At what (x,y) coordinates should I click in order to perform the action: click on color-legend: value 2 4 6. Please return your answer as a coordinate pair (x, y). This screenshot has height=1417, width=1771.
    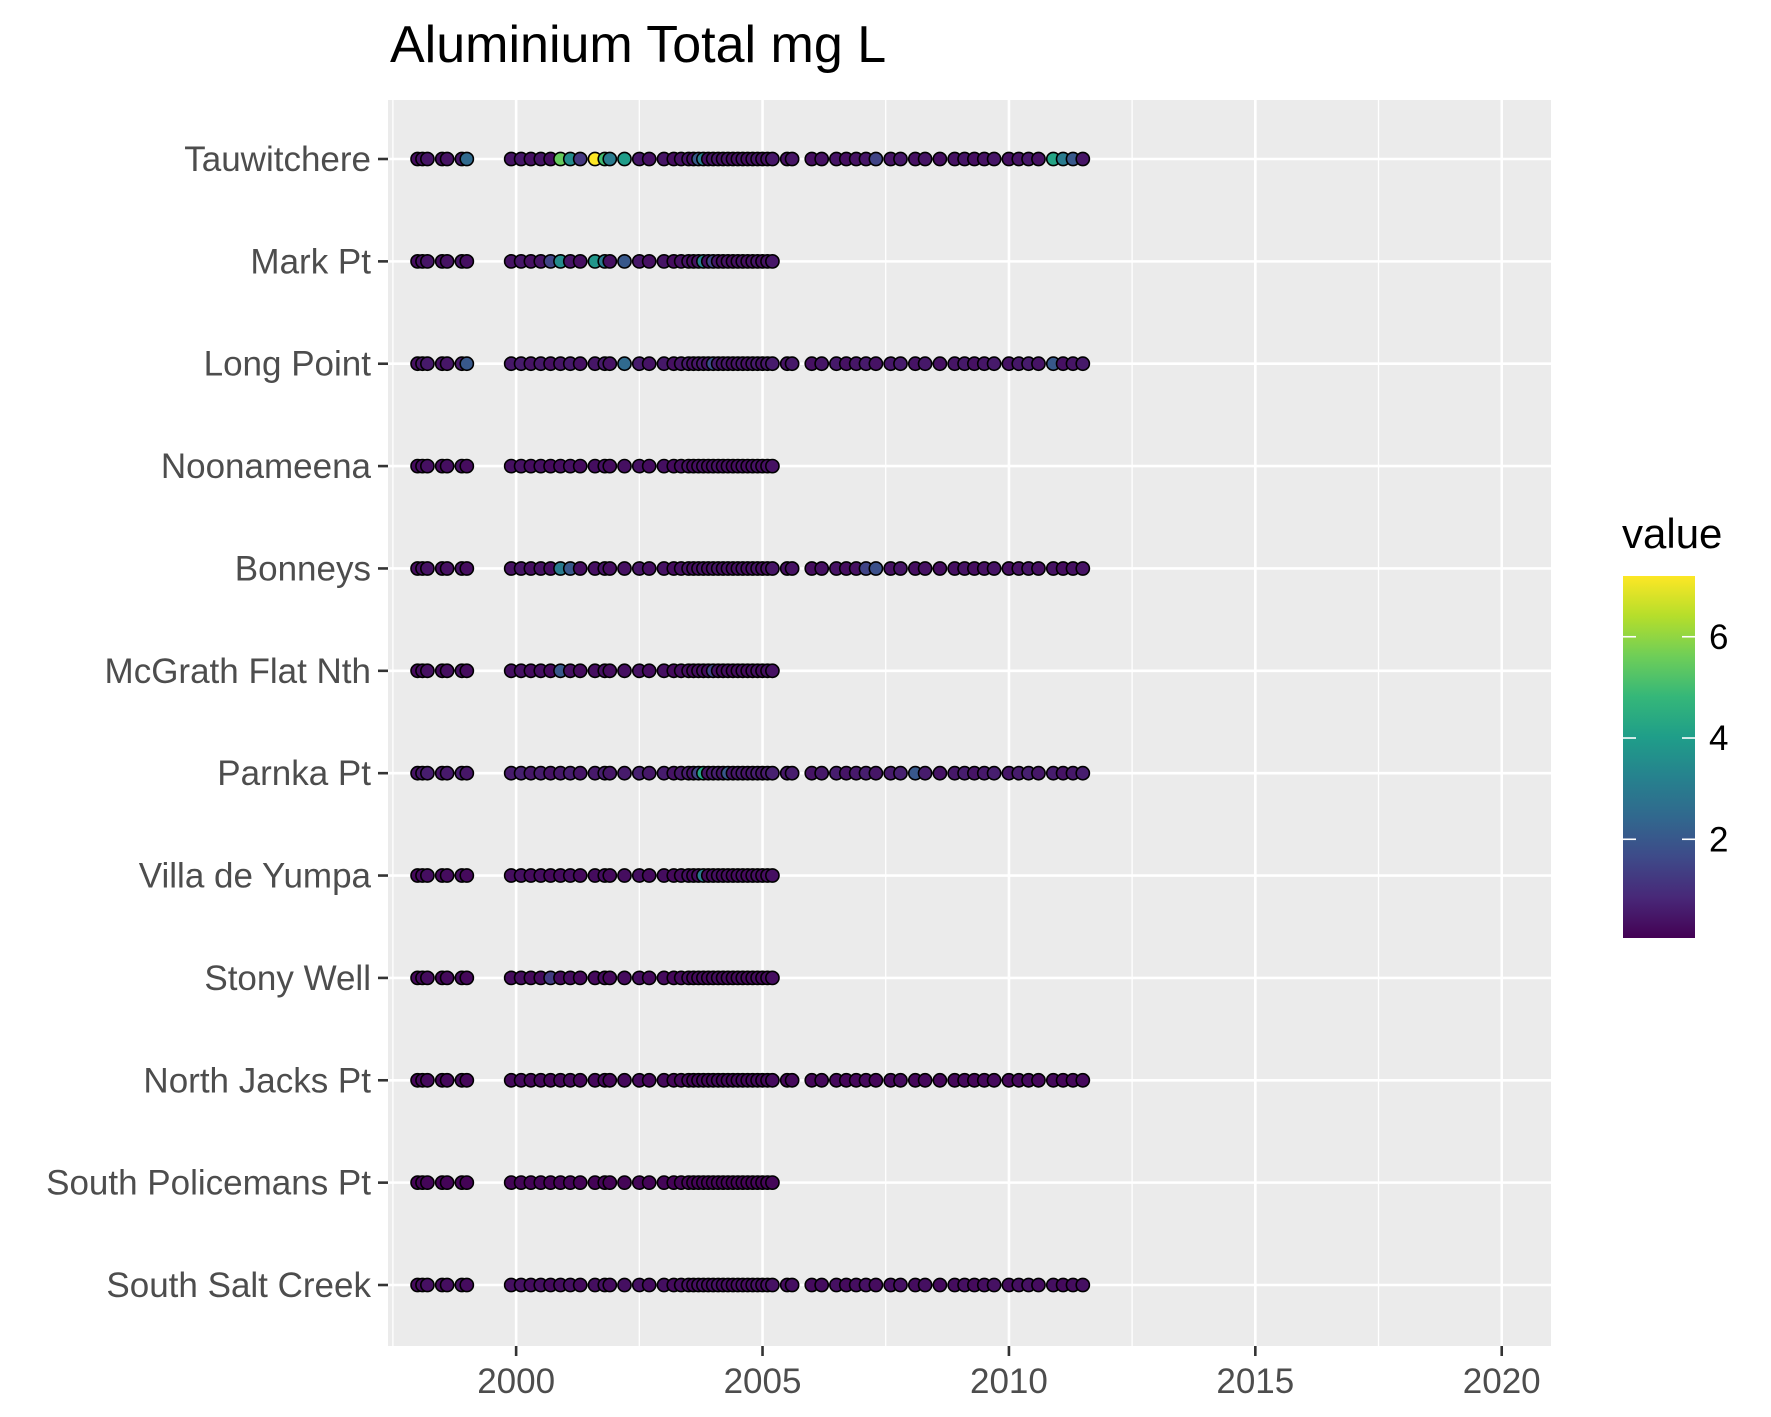
    Looking at the image, I should click on (1675, 724).